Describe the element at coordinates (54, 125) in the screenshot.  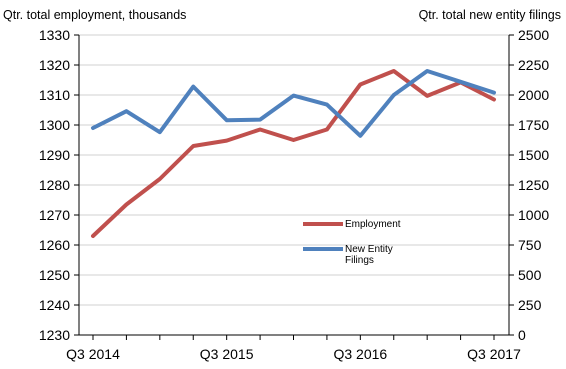
I see `left-tick-label: 1300` at that location.